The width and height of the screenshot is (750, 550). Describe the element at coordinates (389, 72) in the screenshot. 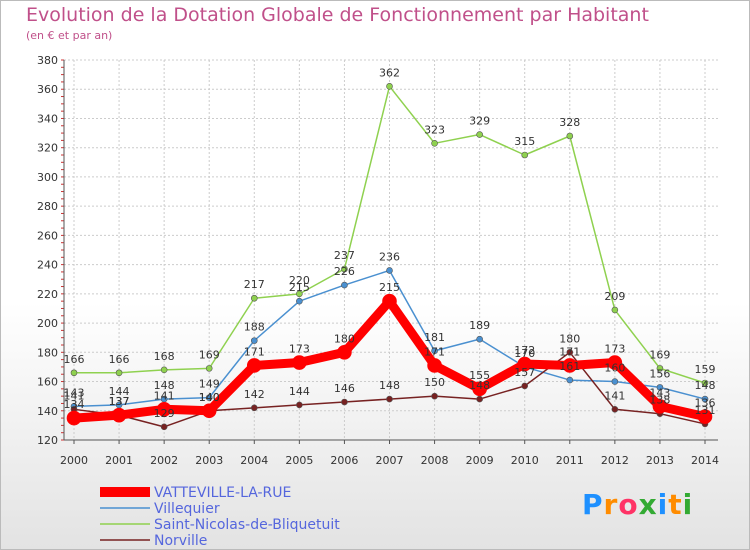

I see `data-label-saint-nicolas-de-bliquetuit: 362` at that location.